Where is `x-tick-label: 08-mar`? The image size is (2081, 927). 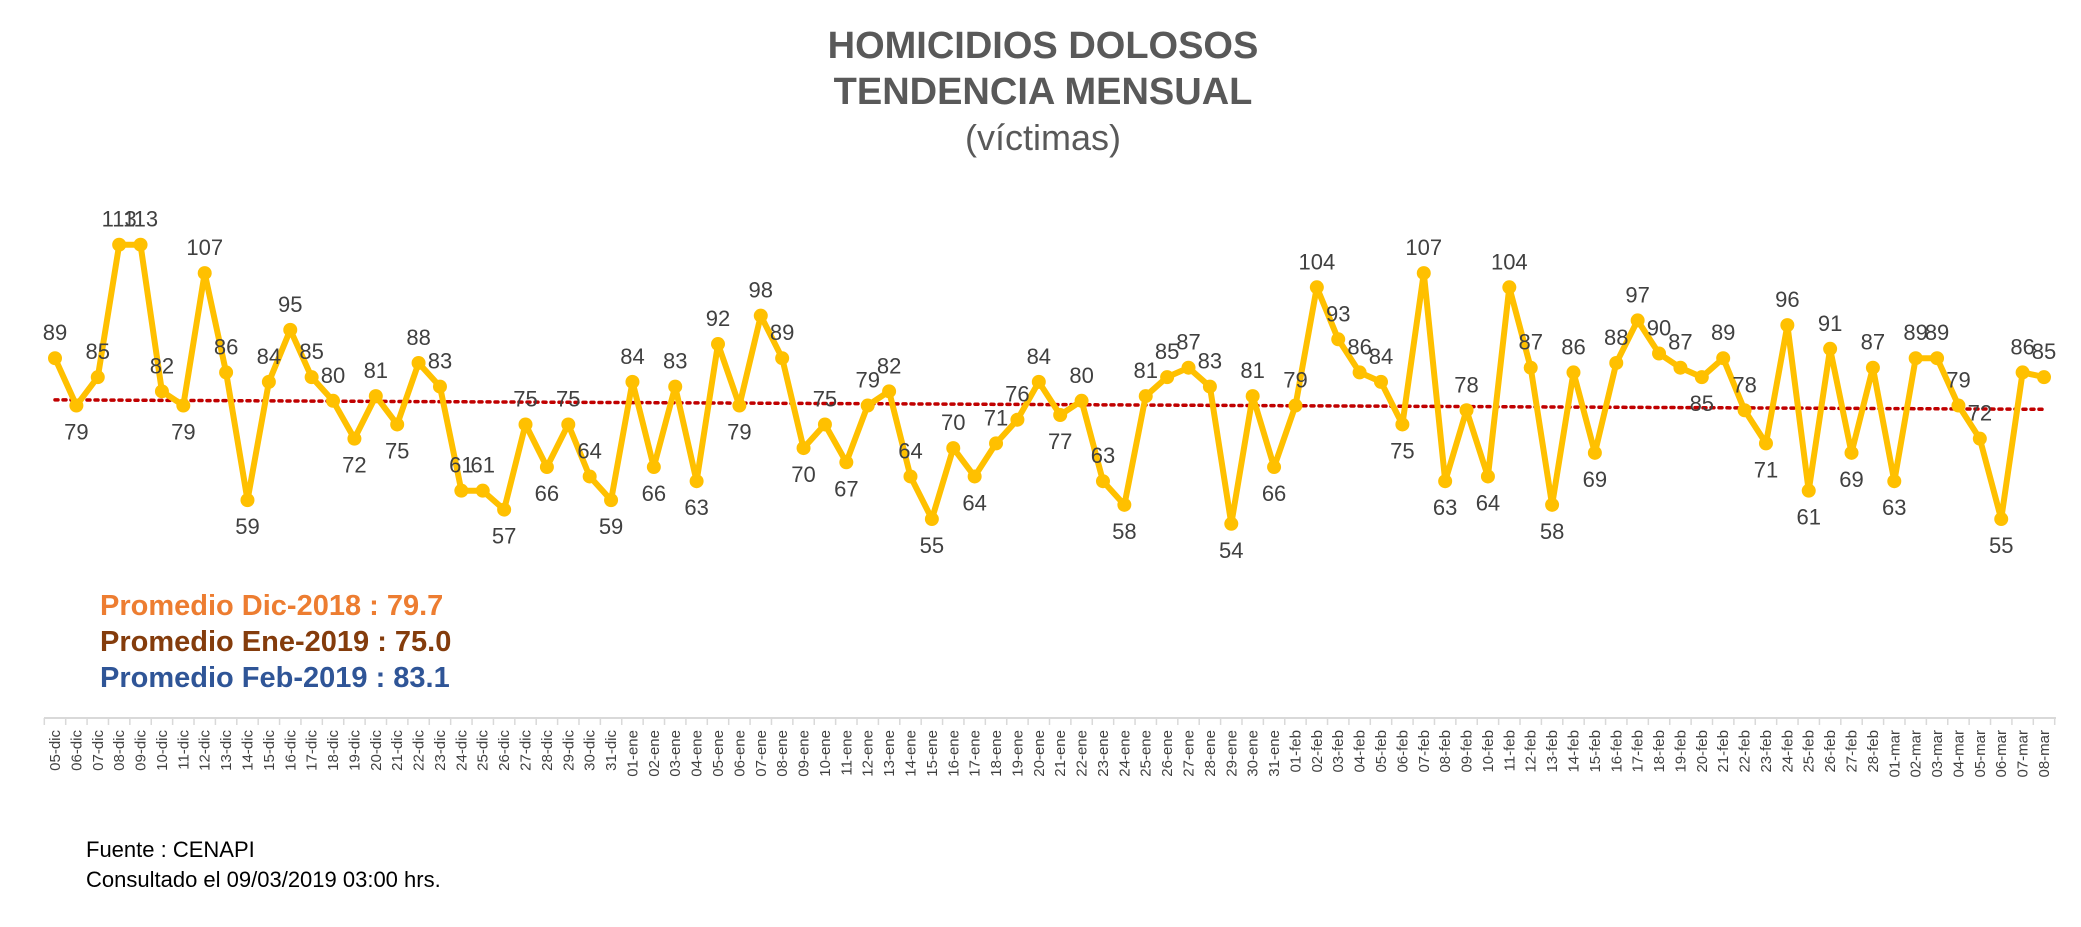
x-tick-label: 08-mar is located at coordinates (2044, 754).